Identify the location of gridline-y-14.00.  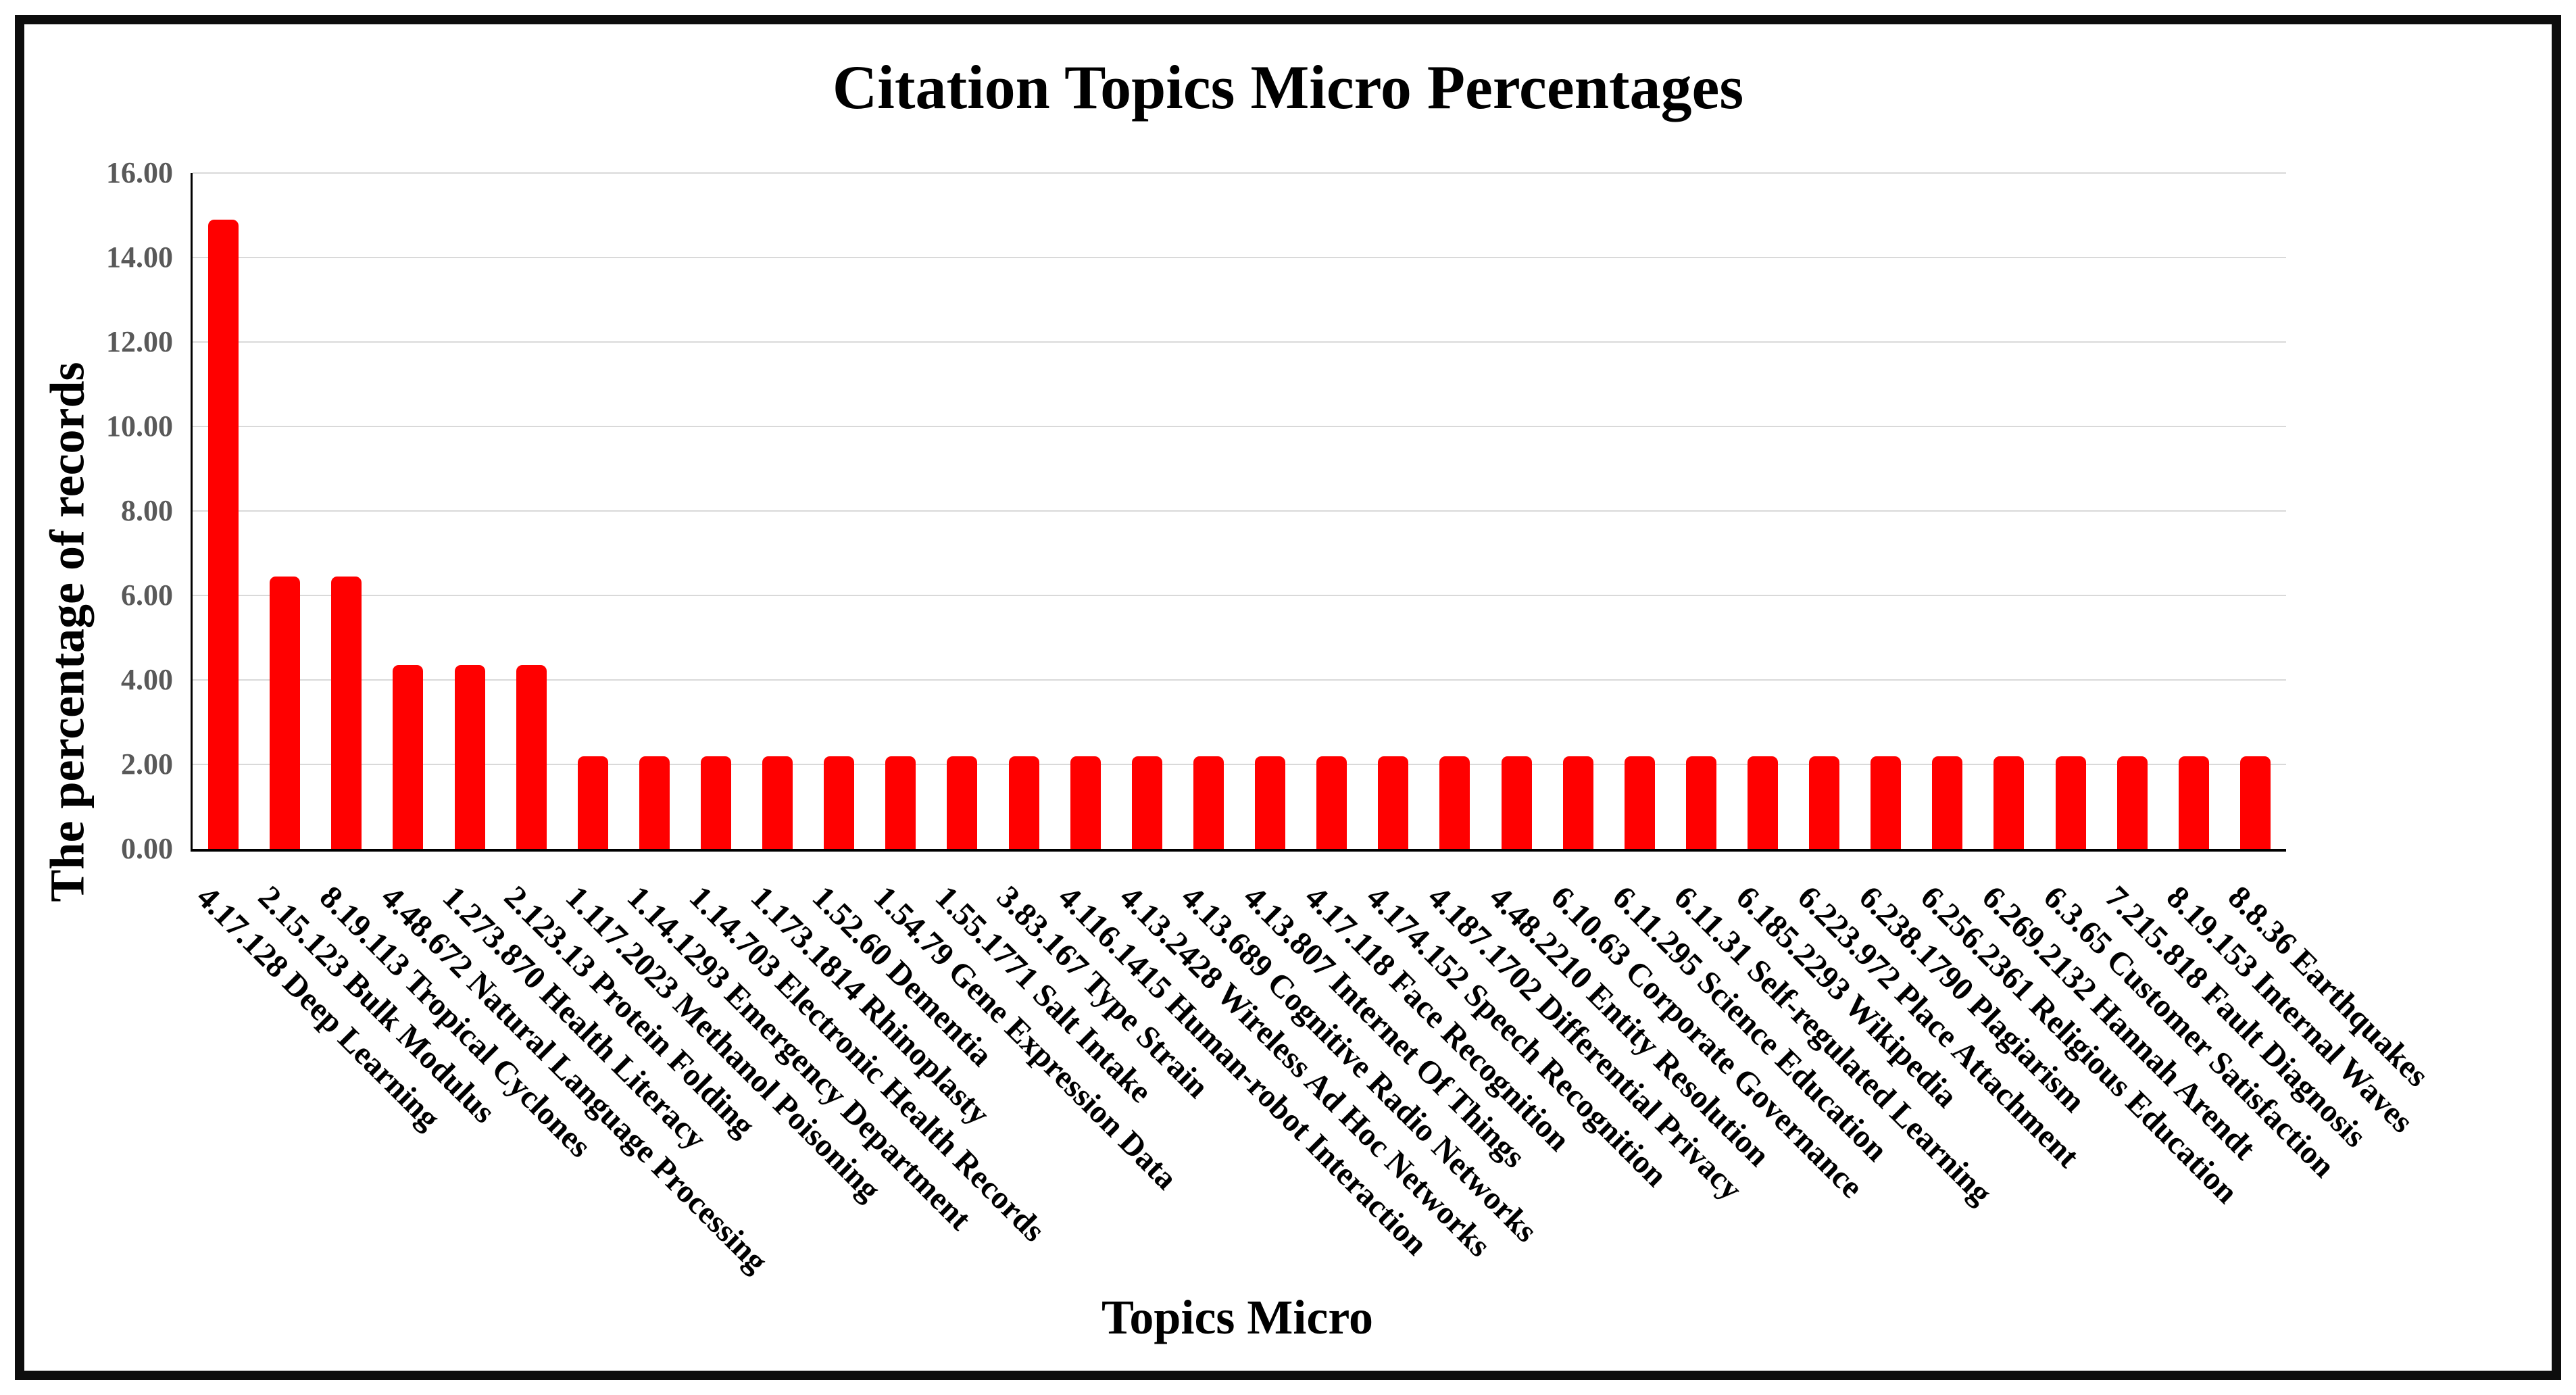
(1240, 257).